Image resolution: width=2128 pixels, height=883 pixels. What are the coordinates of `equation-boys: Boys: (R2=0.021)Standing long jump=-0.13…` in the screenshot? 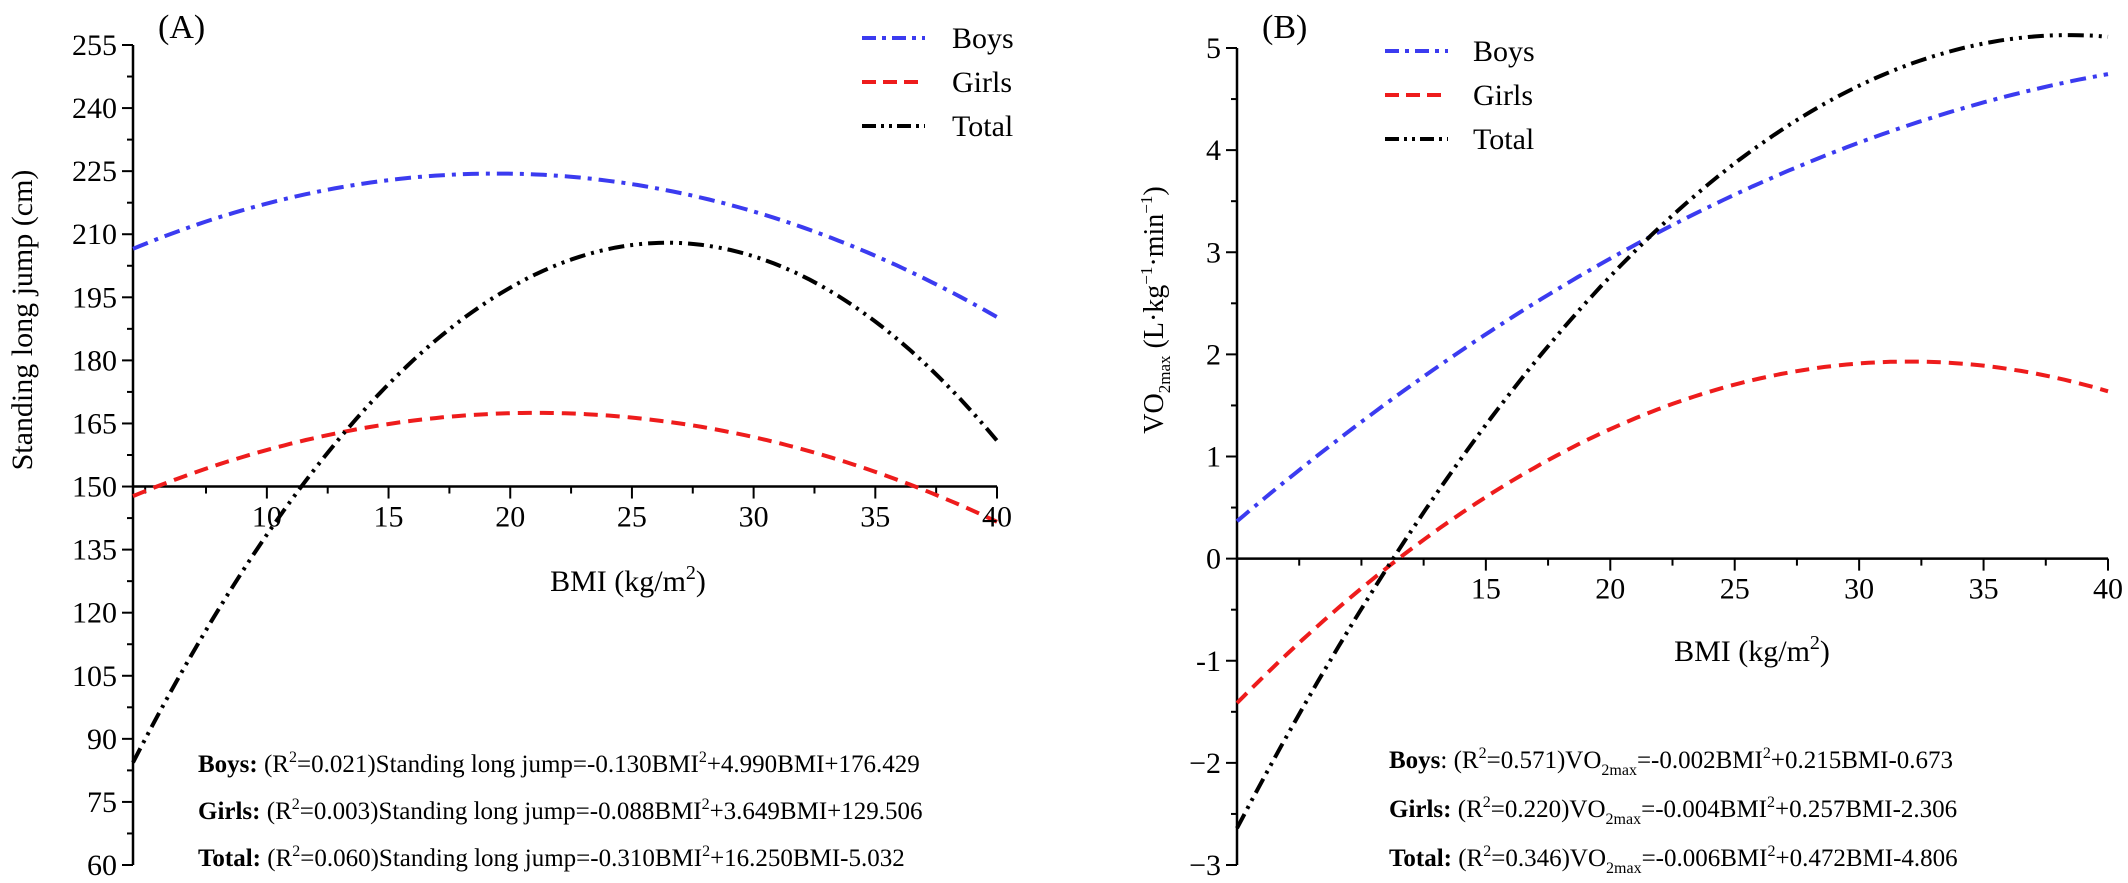 It's located at (559, 763).